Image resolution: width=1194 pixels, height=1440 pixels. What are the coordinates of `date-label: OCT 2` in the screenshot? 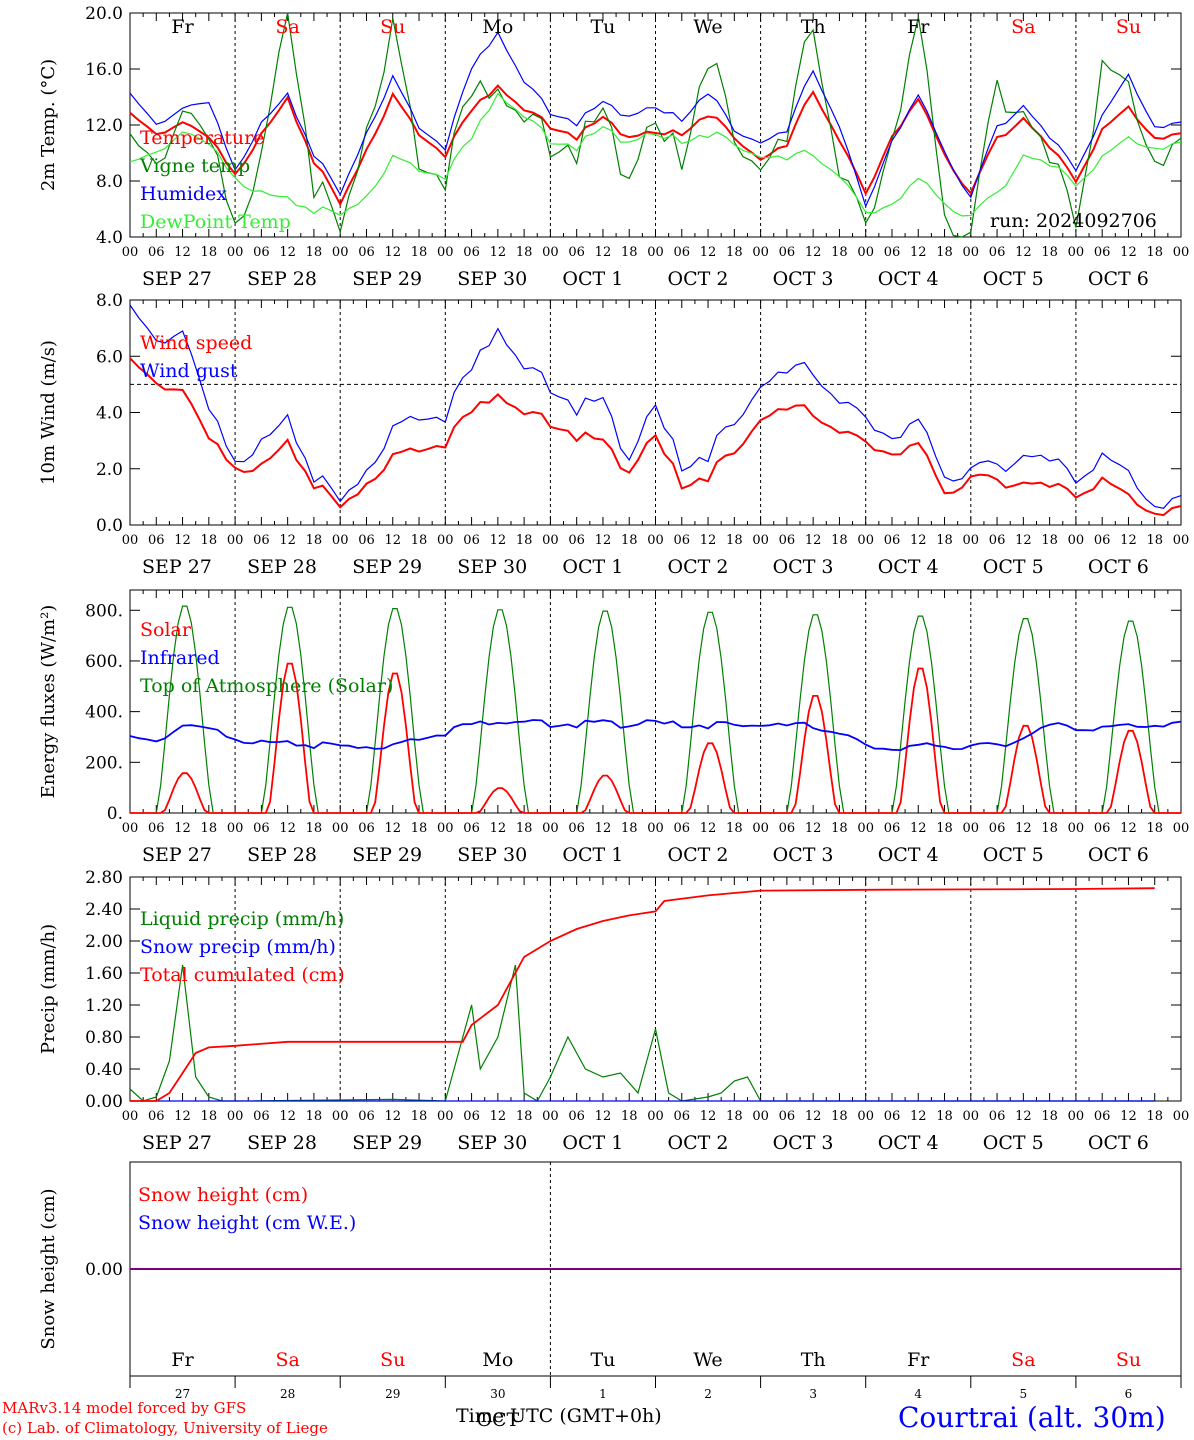 It's located at (698, 567).